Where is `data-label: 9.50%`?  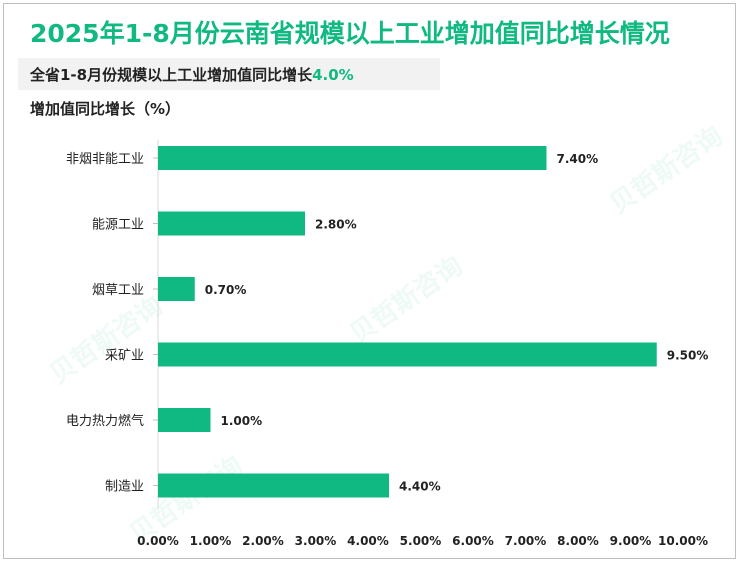 data-label: 9.50% is located at coordinates (688, 356).